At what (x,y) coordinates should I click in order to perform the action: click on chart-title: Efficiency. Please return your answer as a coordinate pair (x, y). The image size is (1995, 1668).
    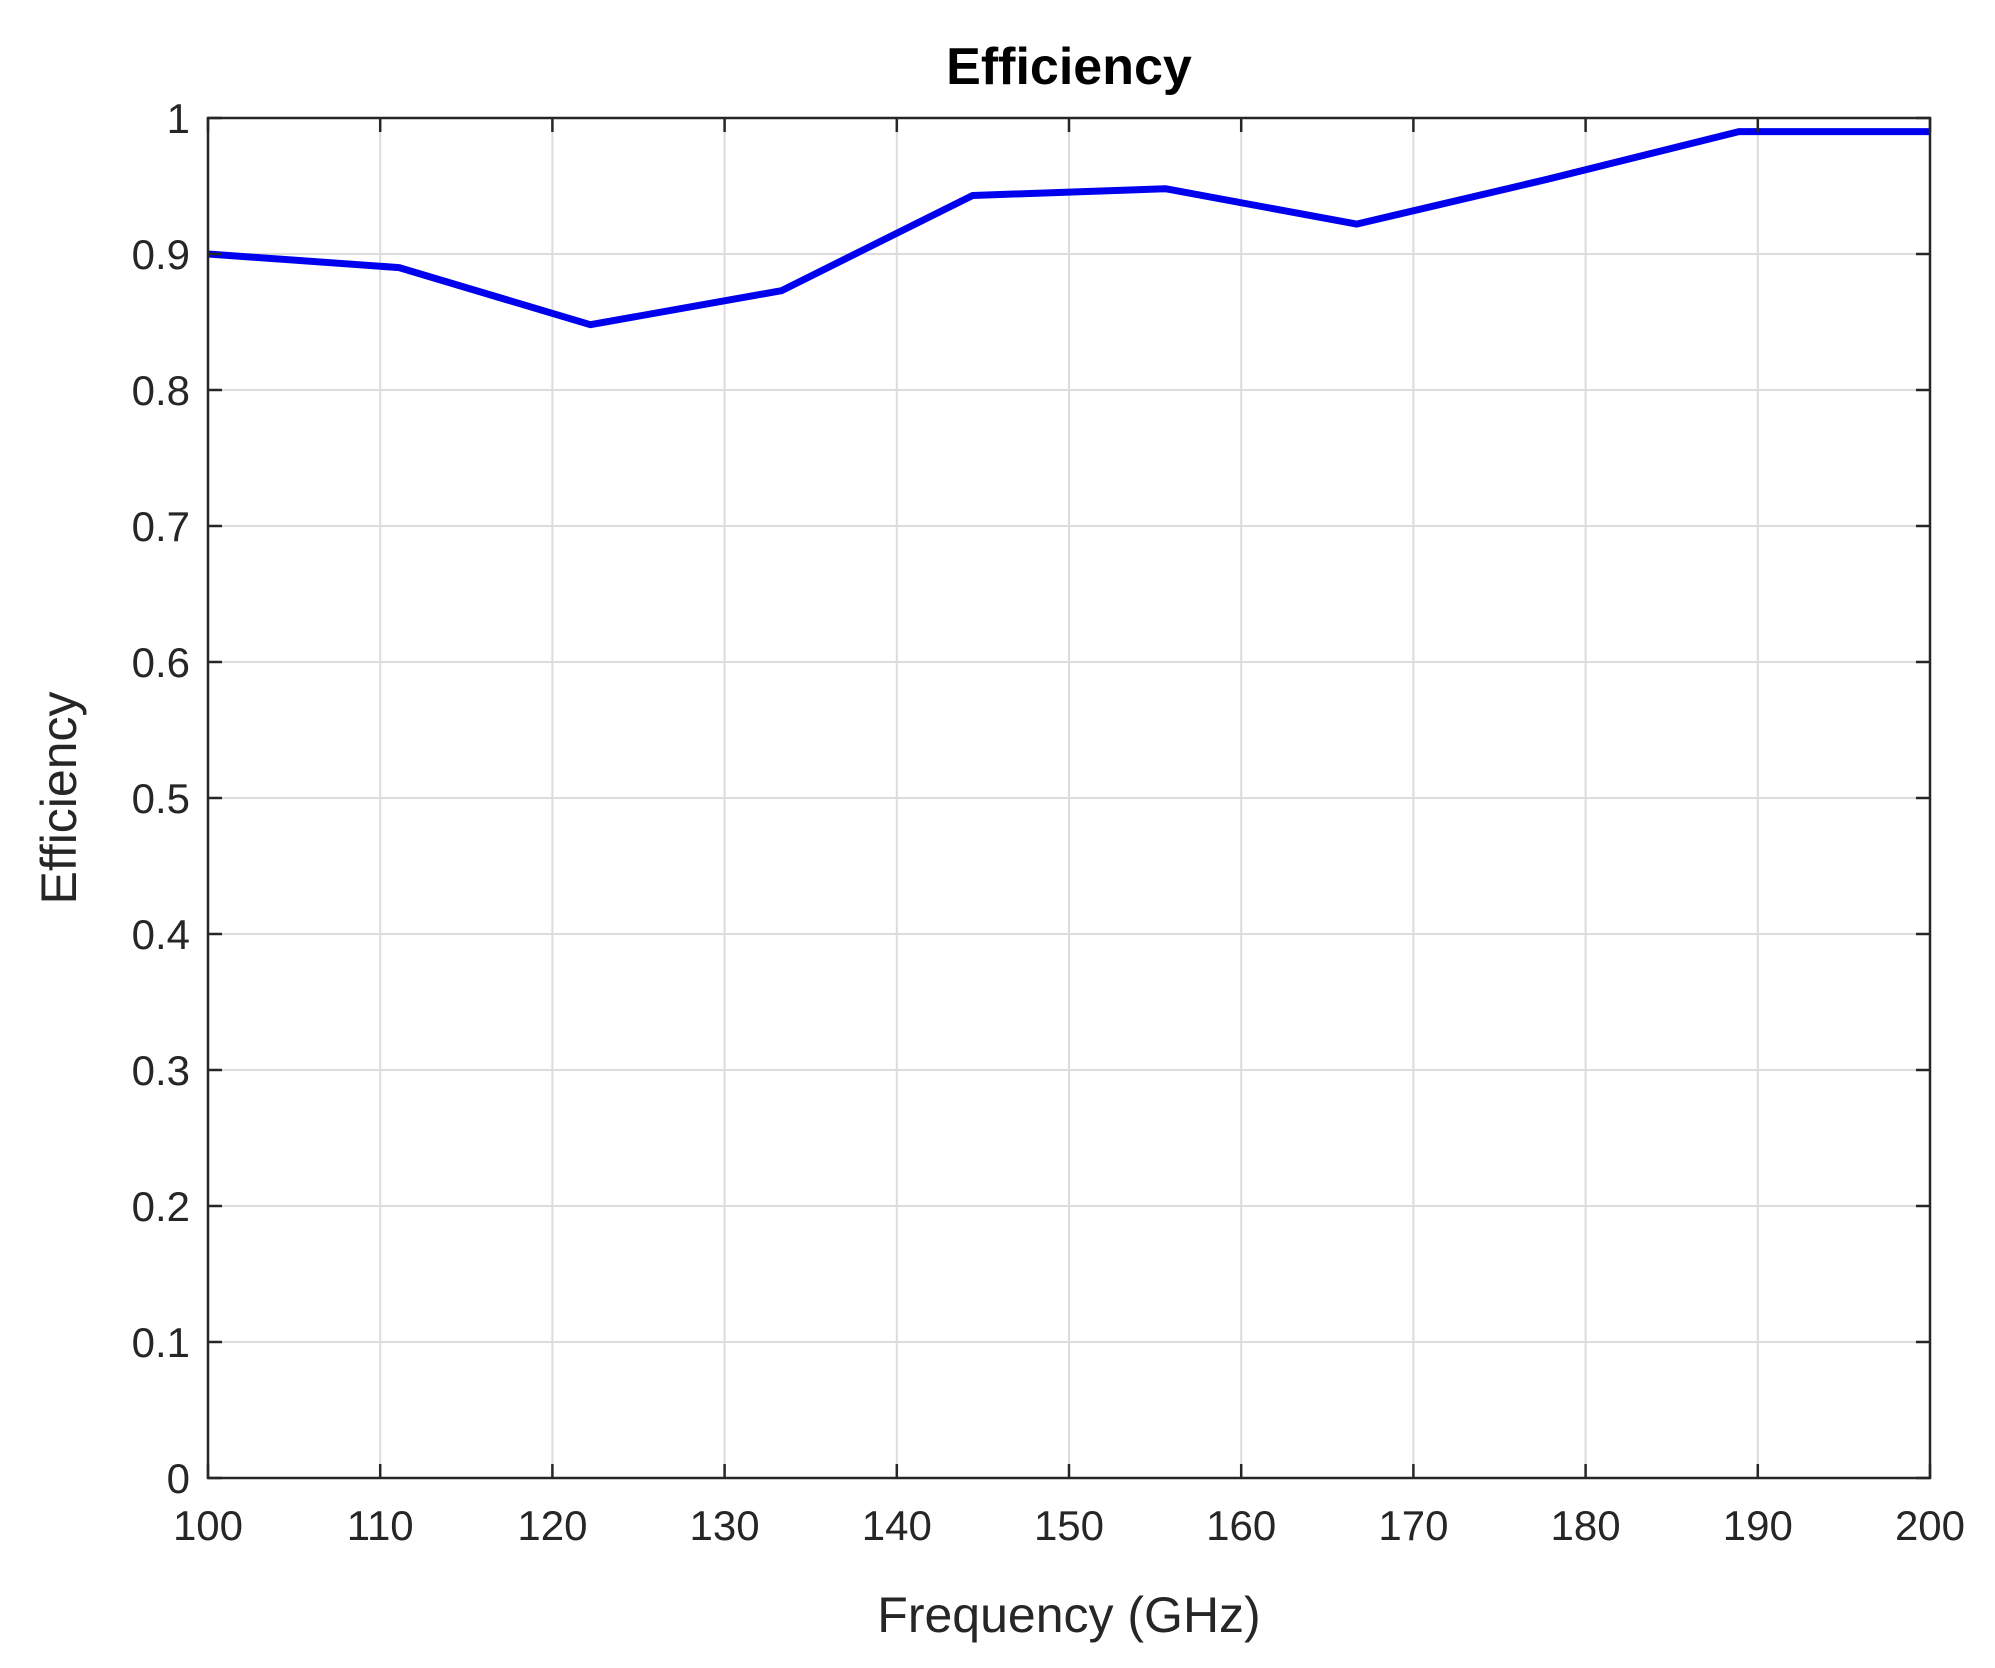
    Looking at the image, I should click on (1069, 67).